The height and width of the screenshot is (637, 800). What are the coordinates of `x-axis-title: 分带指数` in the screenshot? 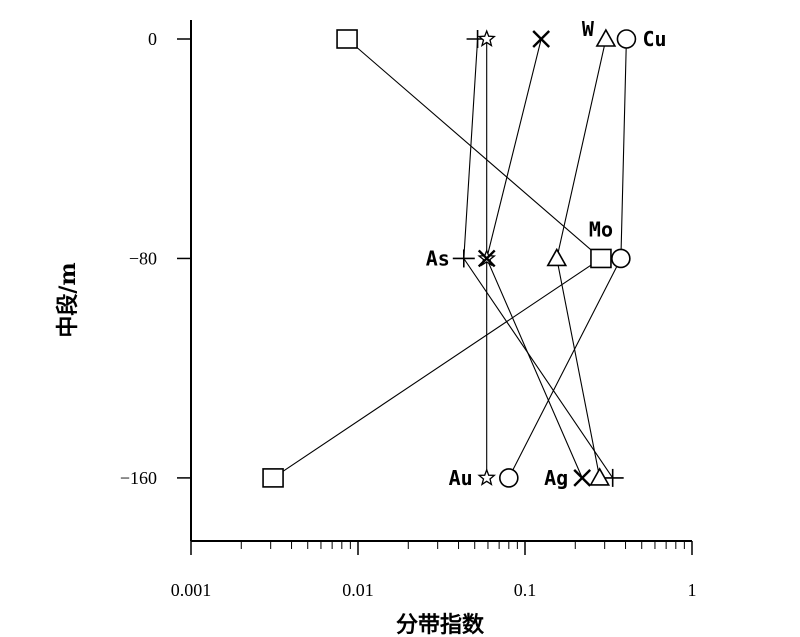 It's located at (440, 624).